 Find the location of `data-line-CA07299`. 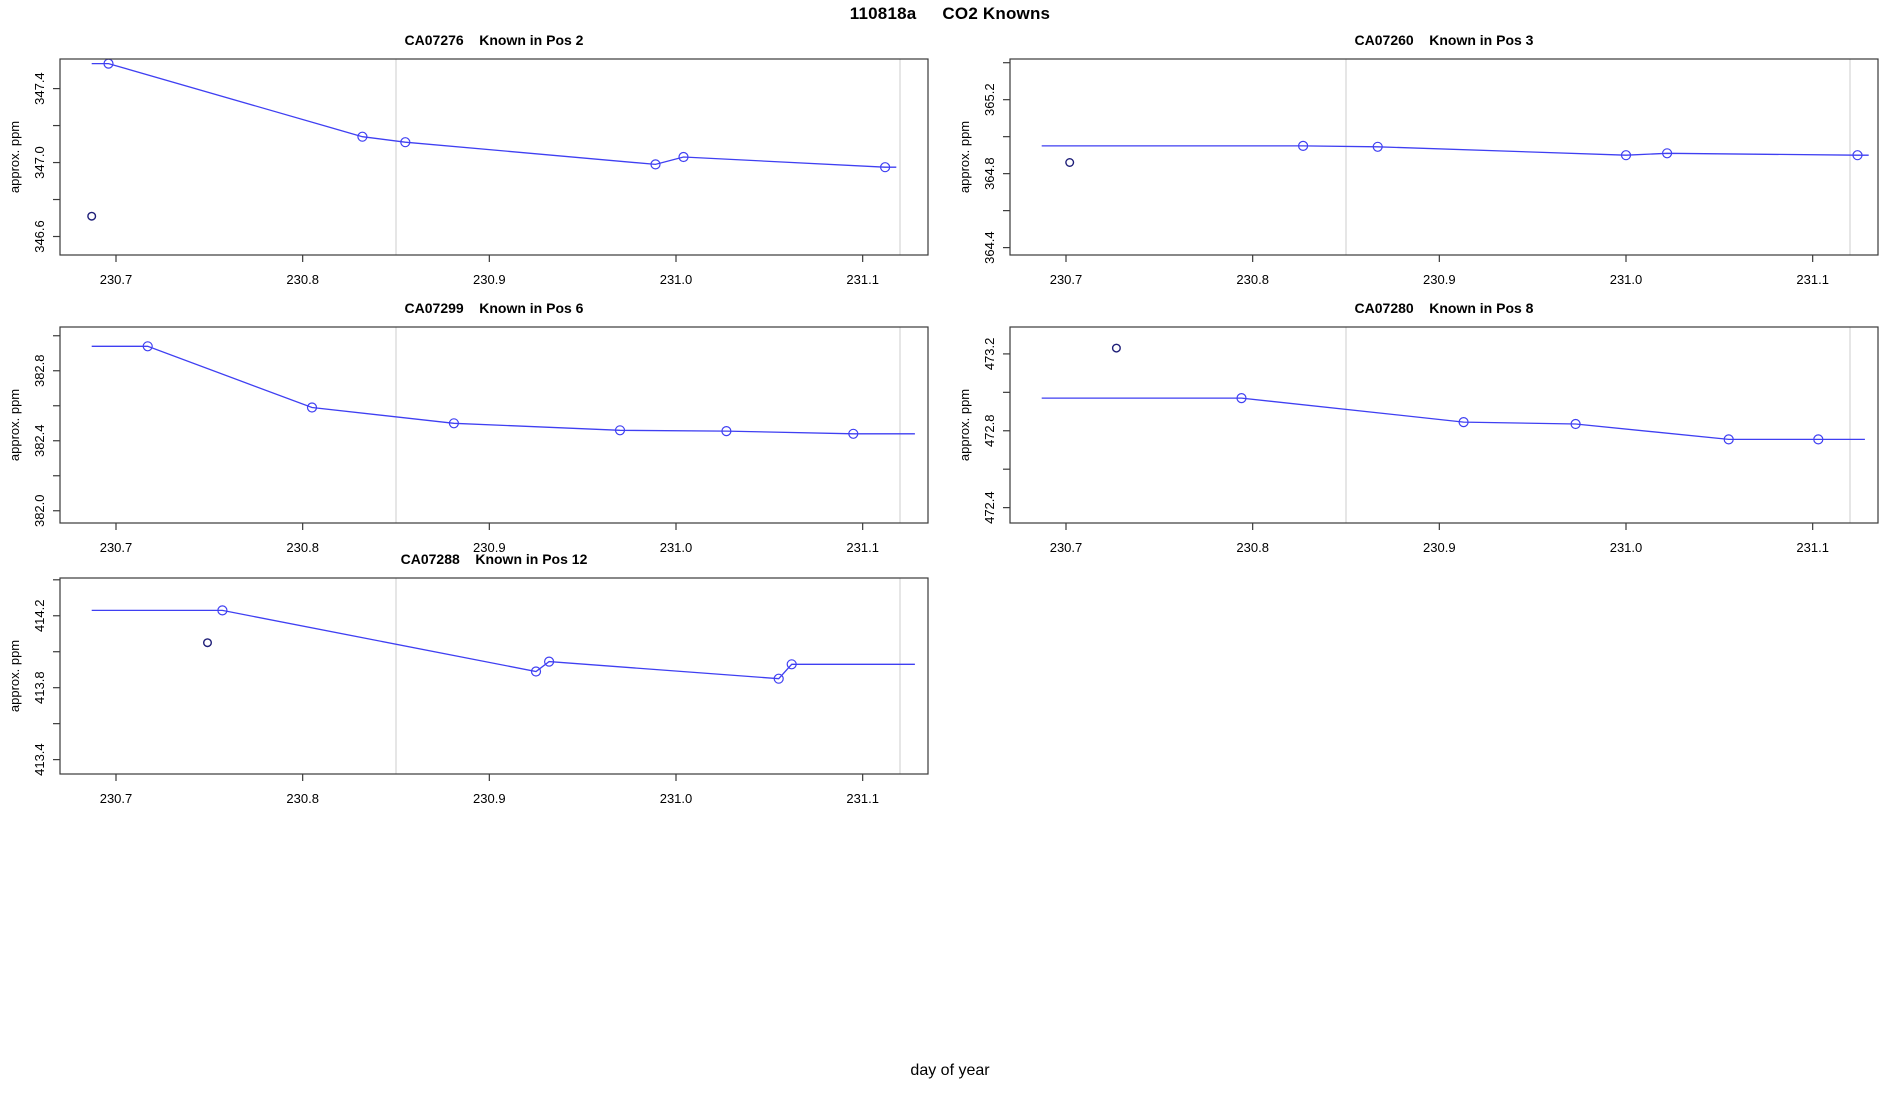

data-line-CA07299 is located at coordinates (503, 390).